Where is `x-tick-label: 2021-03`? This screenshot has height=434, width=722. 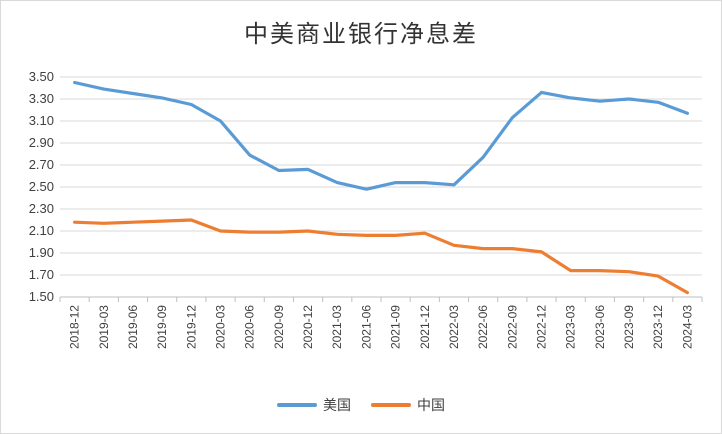 x-tick-label: 2021-03 is located at coordinates (337, 327).